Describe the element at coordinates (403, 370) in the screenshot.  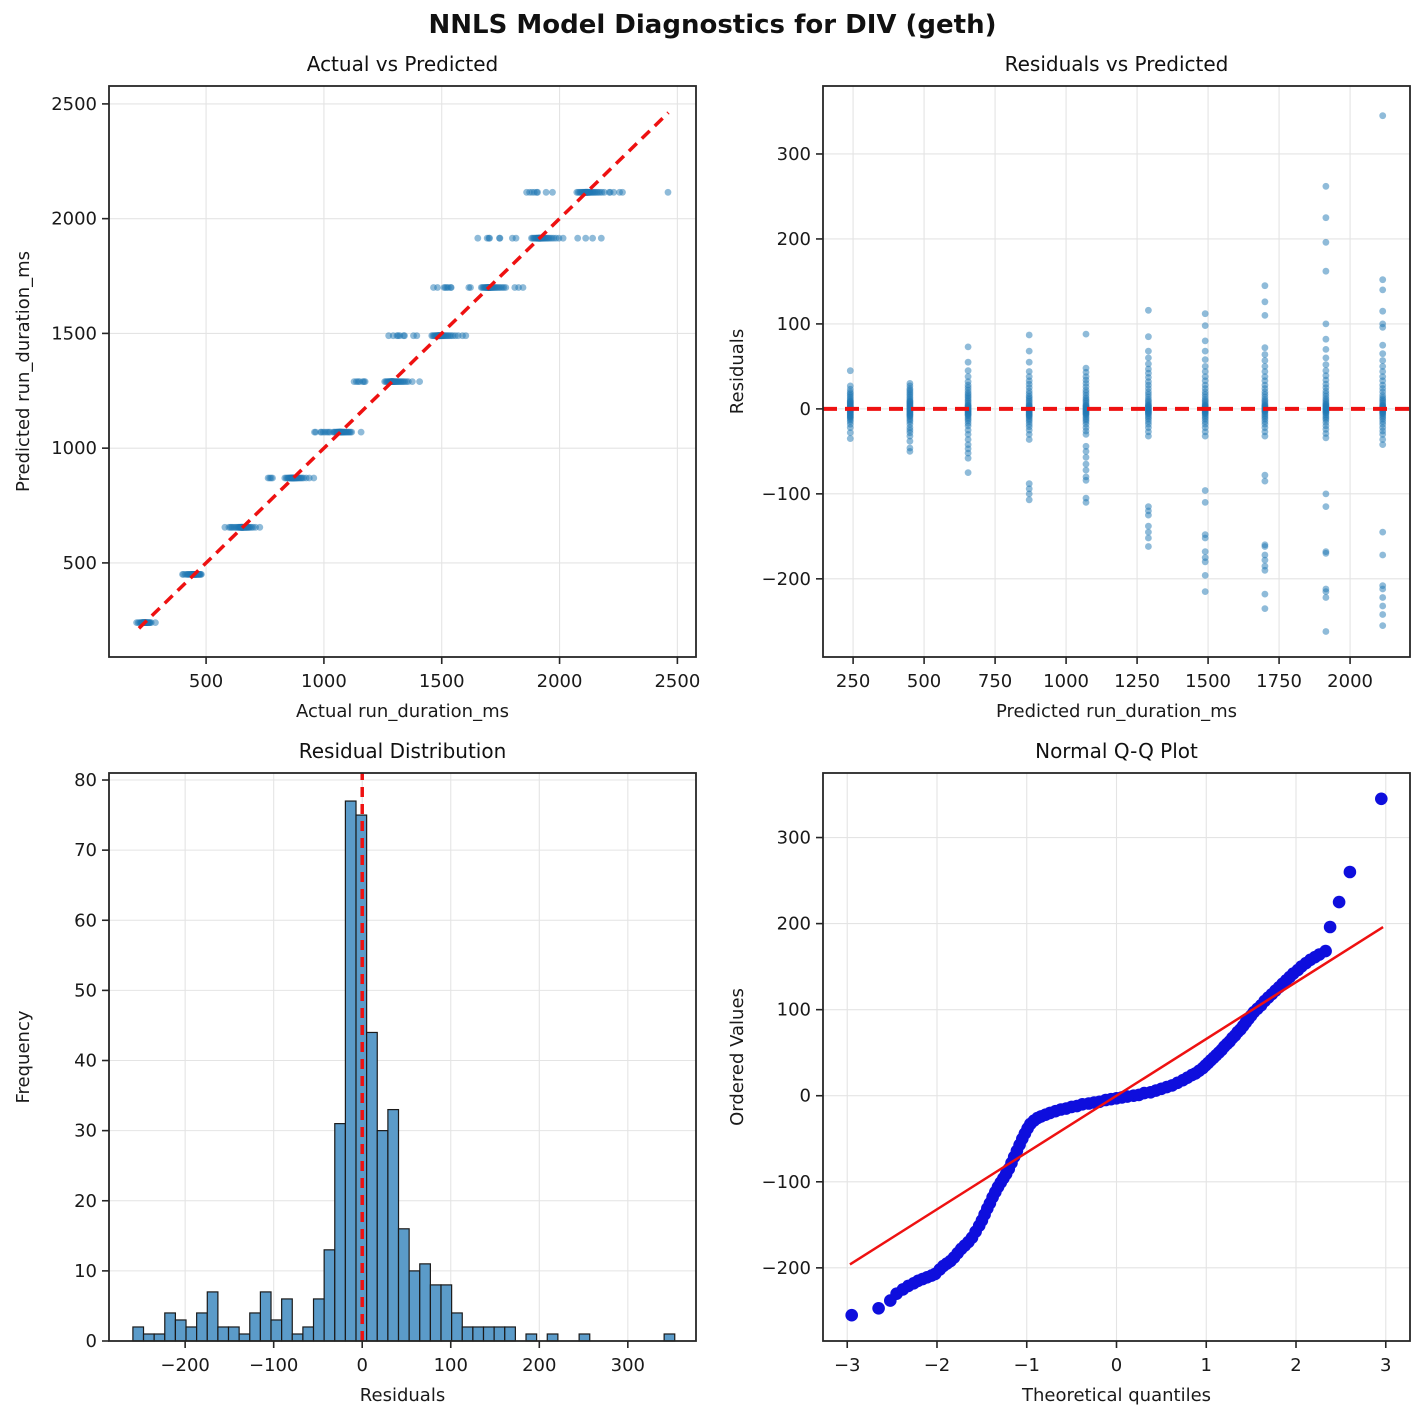
I see `reference-line` at that location.